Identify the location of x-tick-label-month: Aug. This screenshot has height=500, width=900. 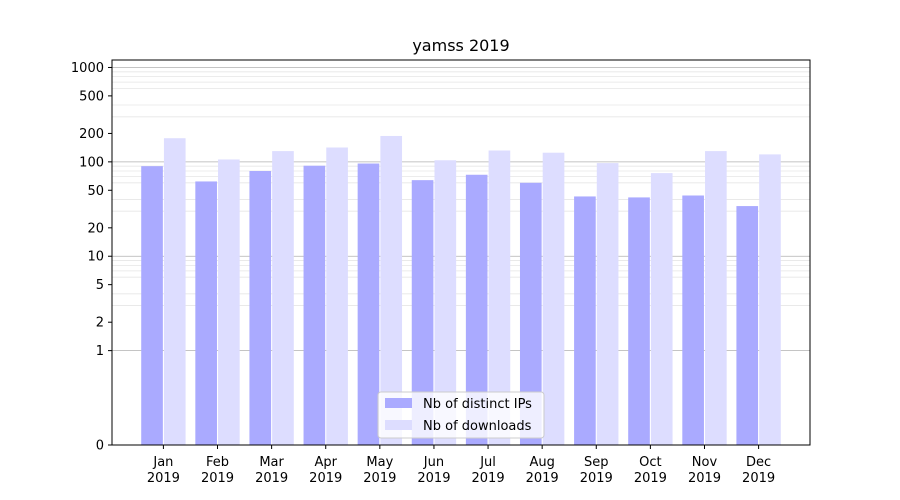
(541, 462).